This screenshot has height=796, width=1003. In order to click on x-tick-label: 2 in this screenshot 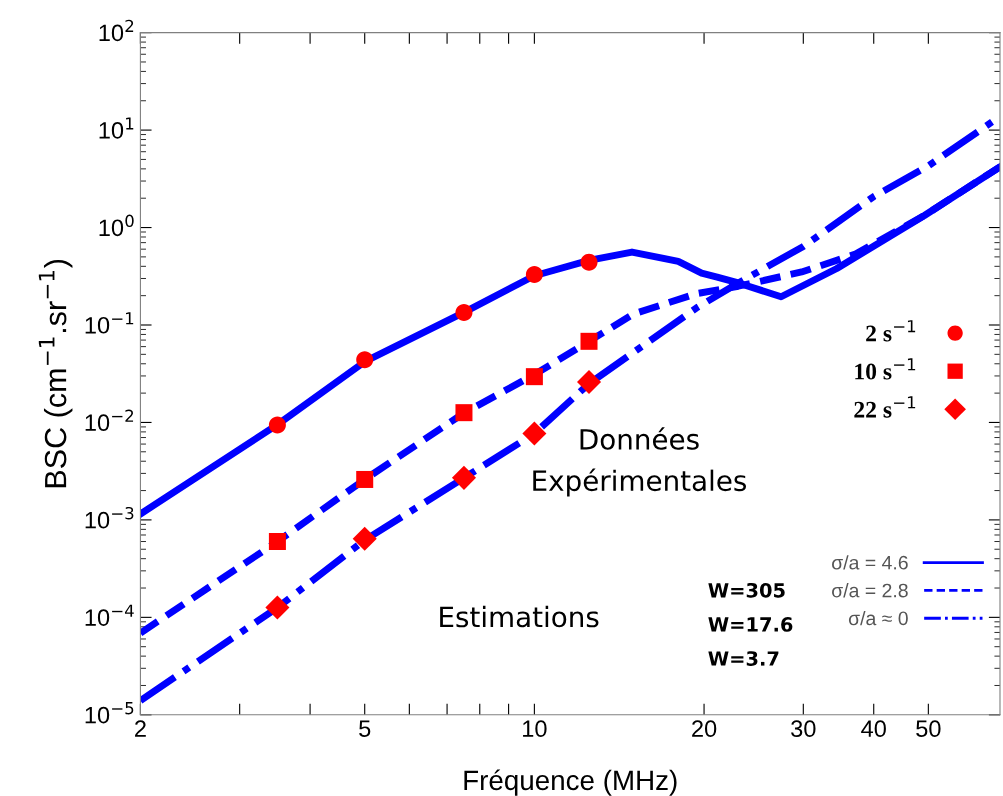, I will do `click(140, 728)`.